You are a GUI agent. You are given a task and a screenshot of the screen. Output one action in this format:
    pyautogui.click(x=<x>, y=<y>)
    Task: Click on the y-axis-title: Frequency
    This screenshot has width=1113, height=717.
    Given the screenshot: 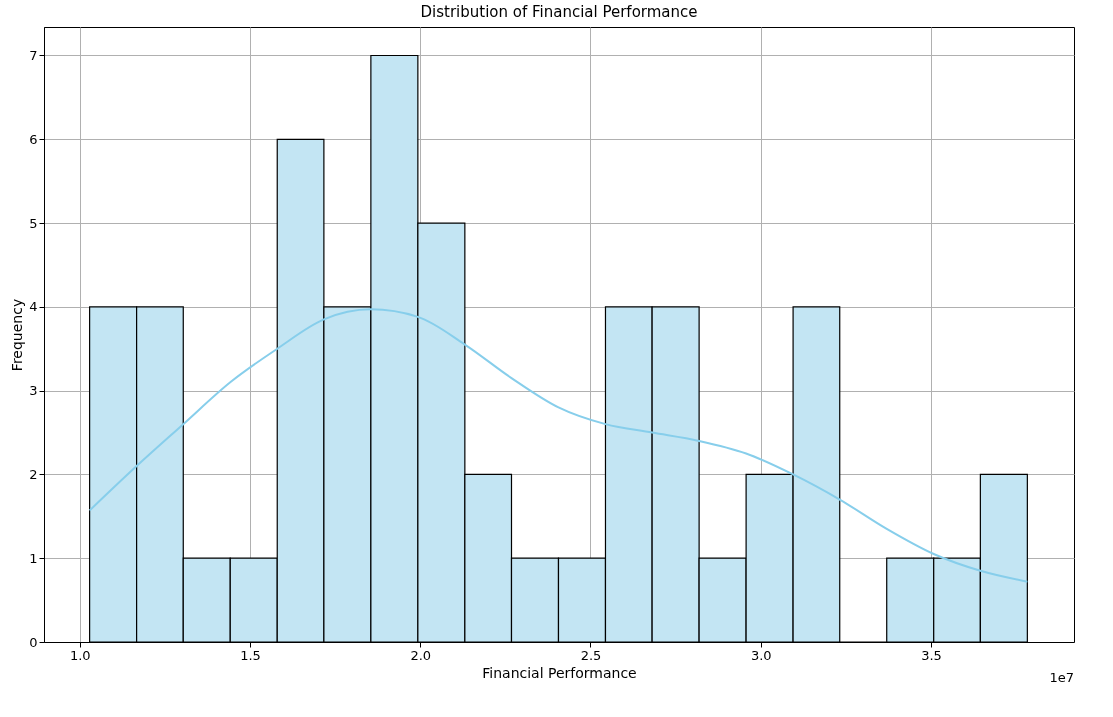 What is the action you would take?
    pyautogui.click(x=17, y=335)
    